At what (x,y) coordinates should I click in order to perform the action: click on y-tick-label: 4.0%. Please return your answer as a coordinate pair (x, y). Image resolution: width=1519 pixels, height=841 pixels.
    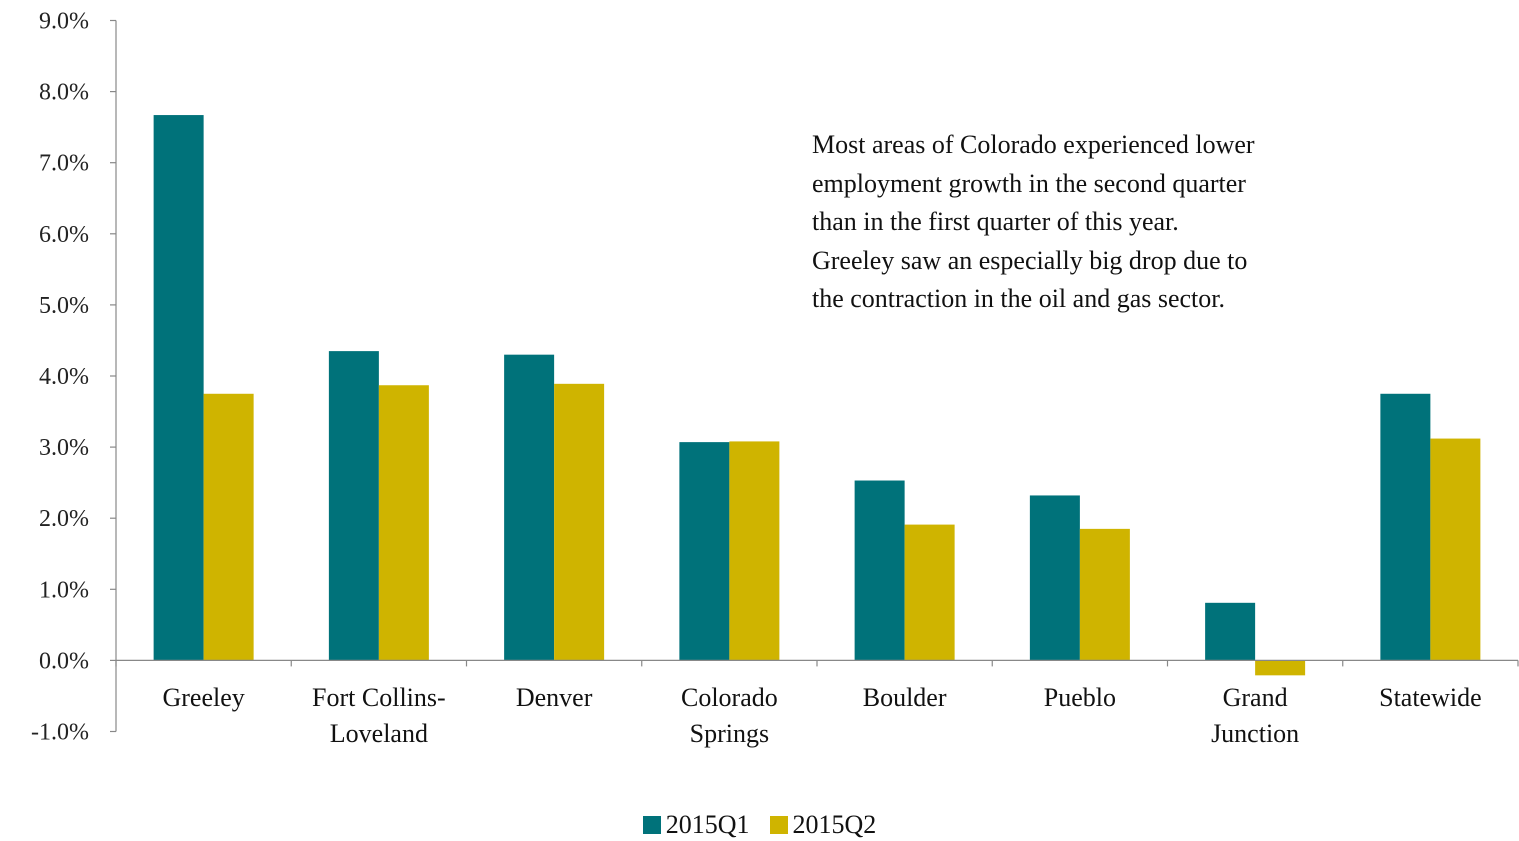
    Looking at the image, I should click on (64, 377).